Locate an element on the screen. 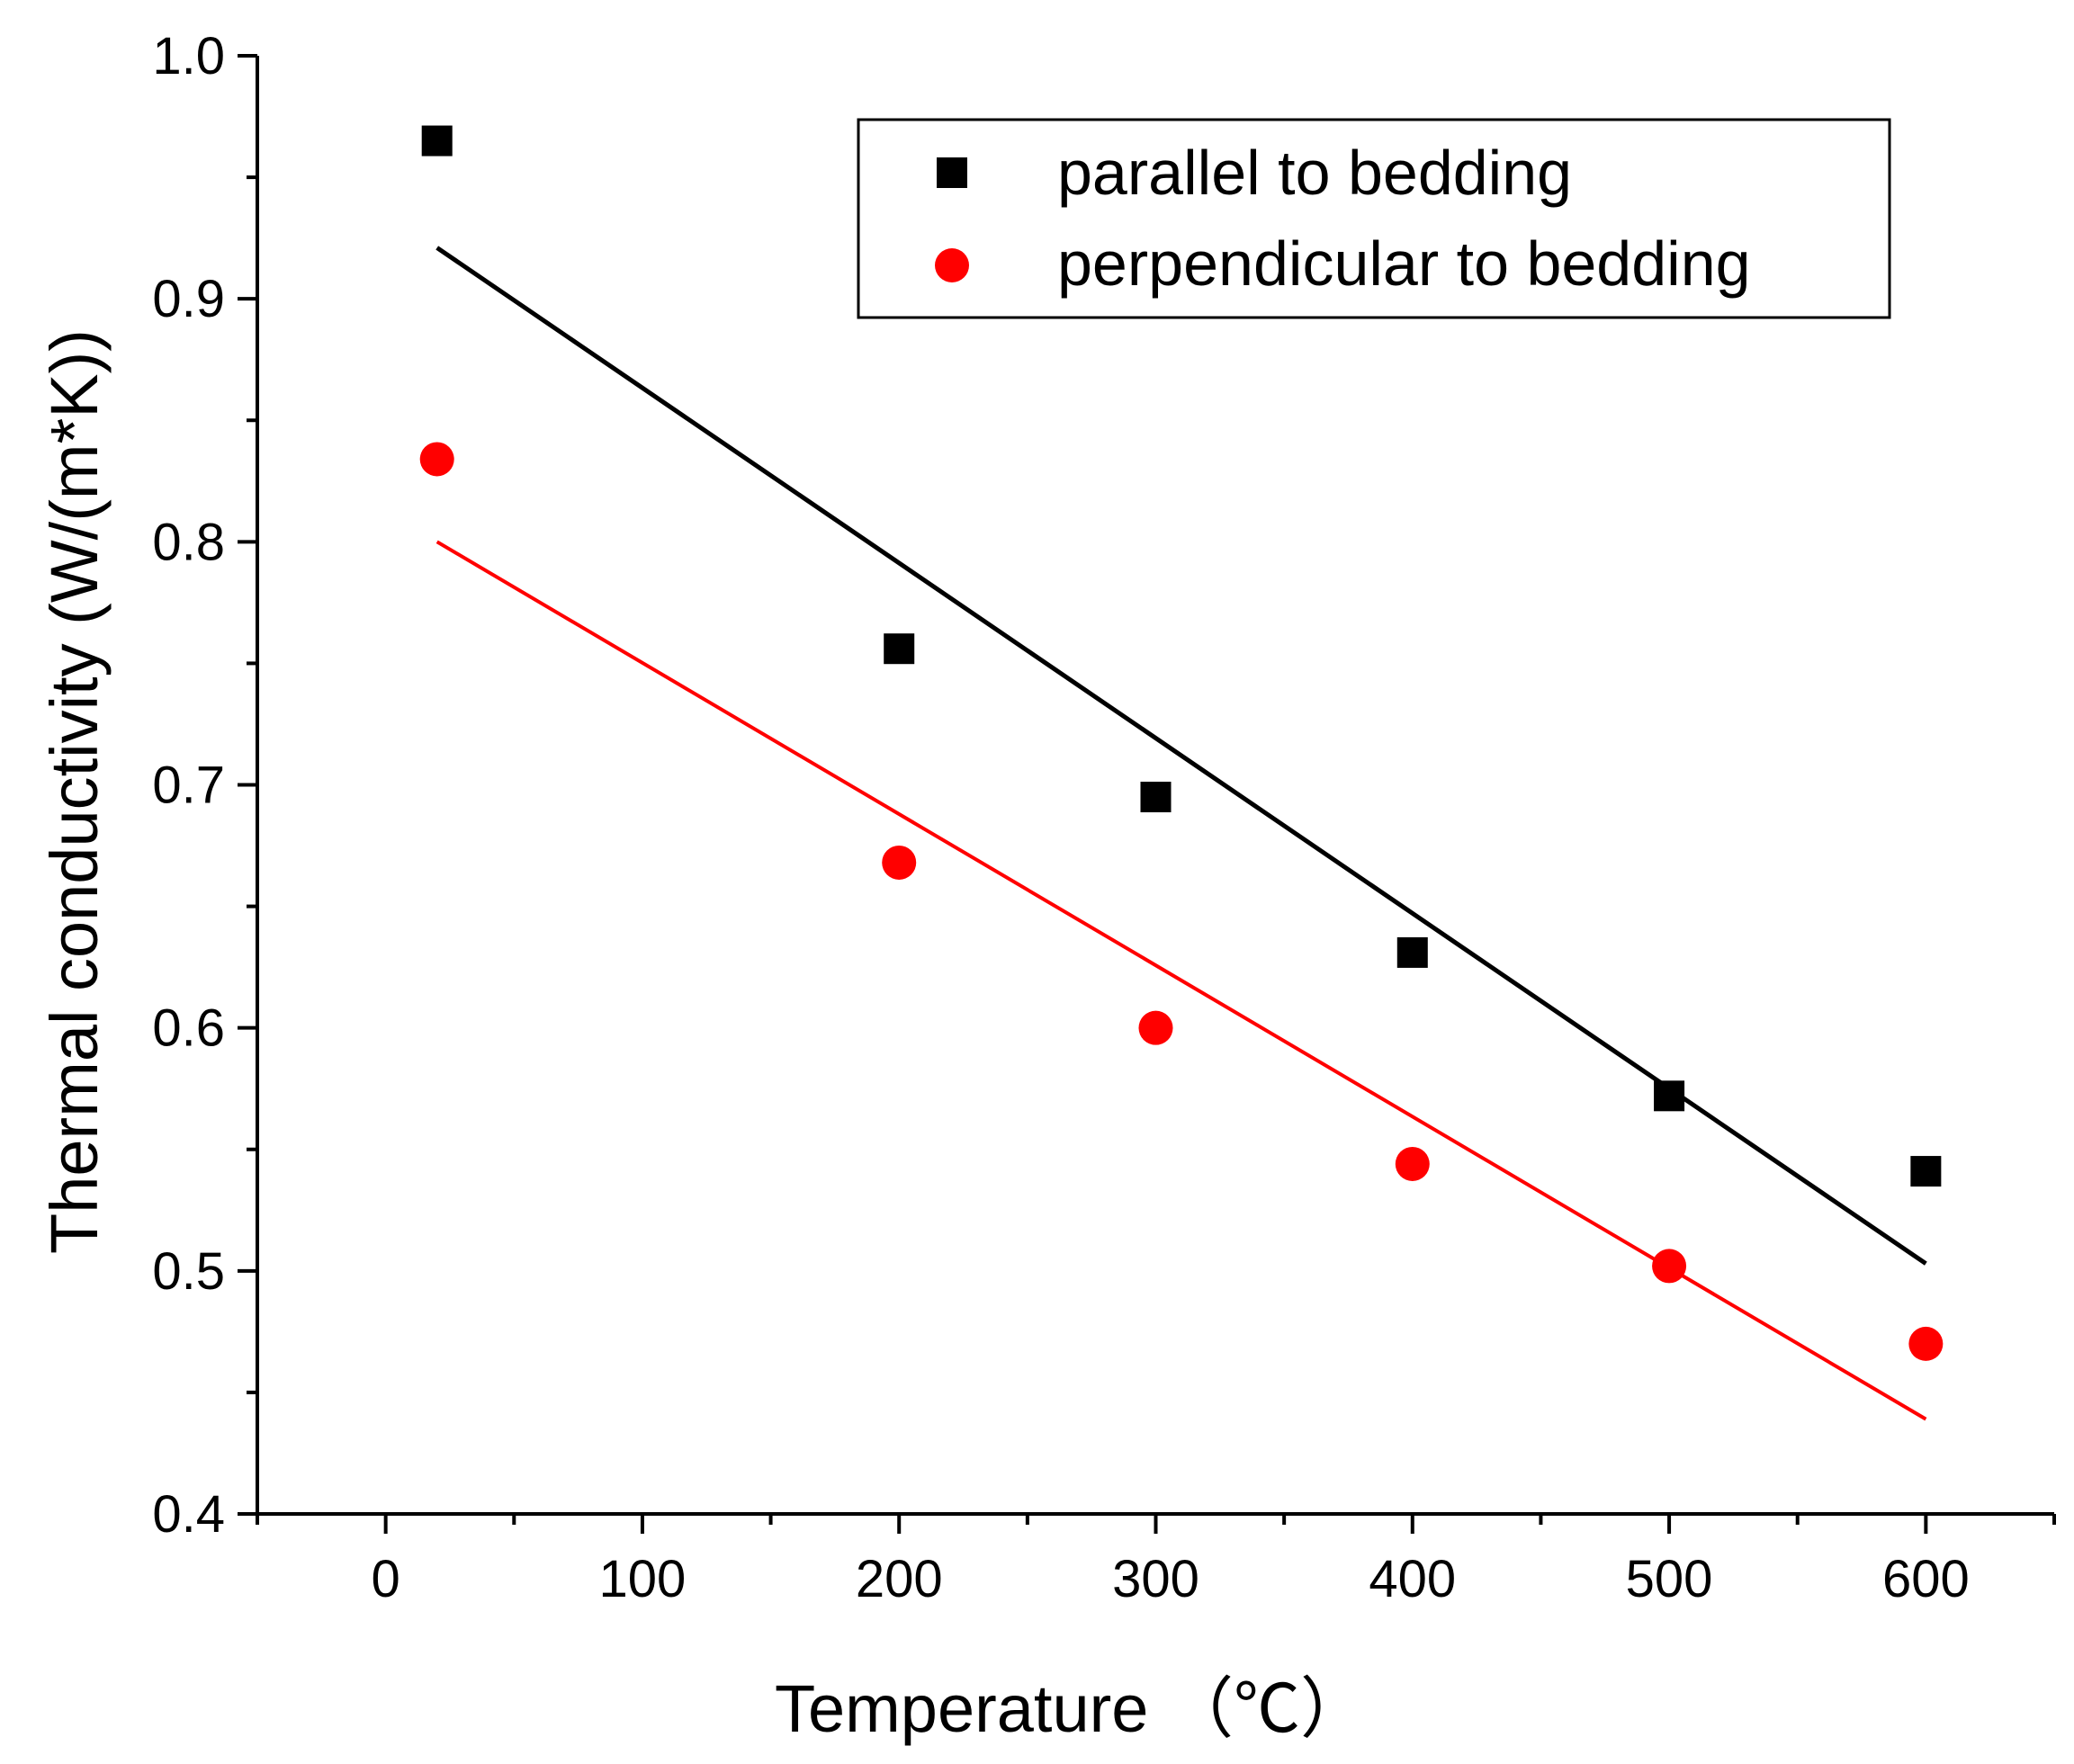 The image size is (2074, 1764). y-tick-label: 0.6 is located at coordinates (188, 1028).